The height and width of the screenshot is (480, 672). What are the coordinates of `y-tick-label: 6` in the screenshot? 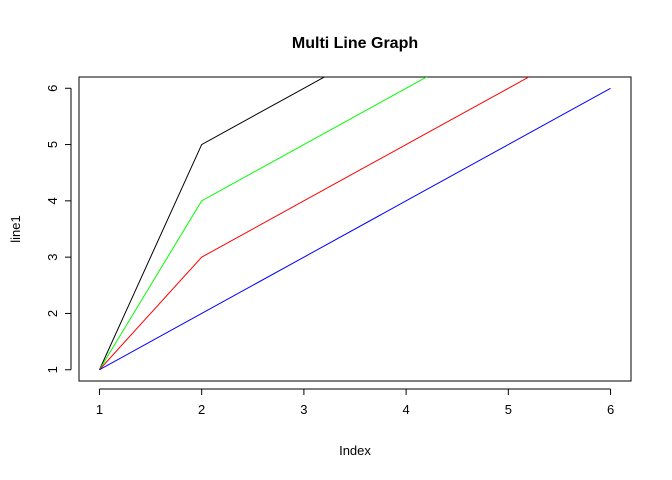 It's located at (52, 88).